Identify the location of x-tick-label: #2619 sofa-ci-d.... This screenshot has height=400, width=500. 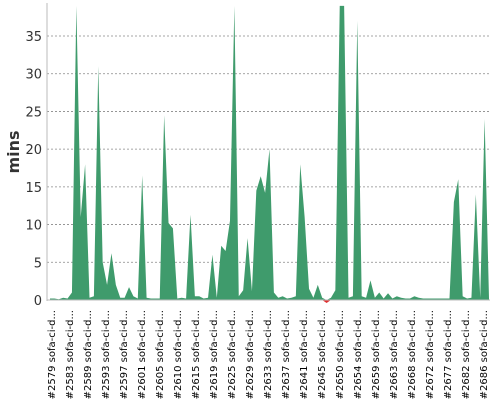
(214, 354).